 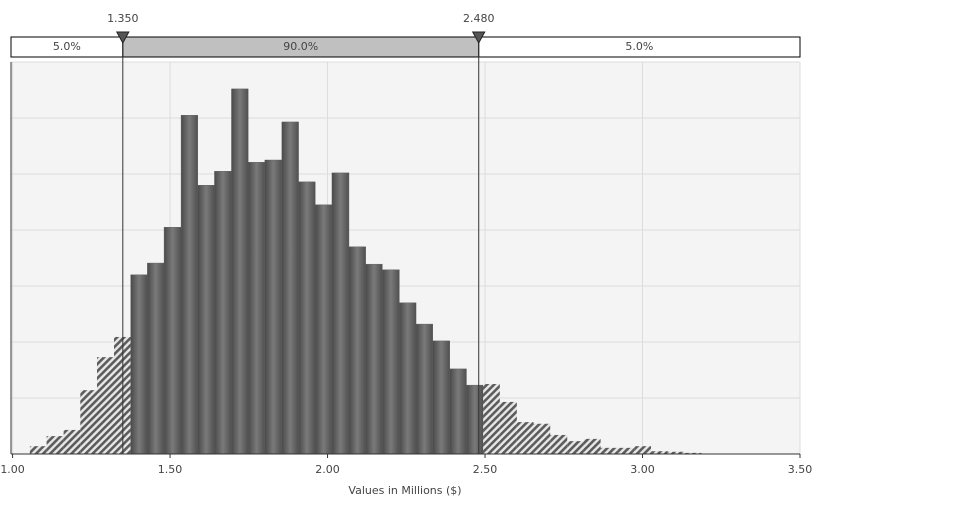 I want to click on x-axis-label: Values in Millions ($), so click(x=404, y=490).